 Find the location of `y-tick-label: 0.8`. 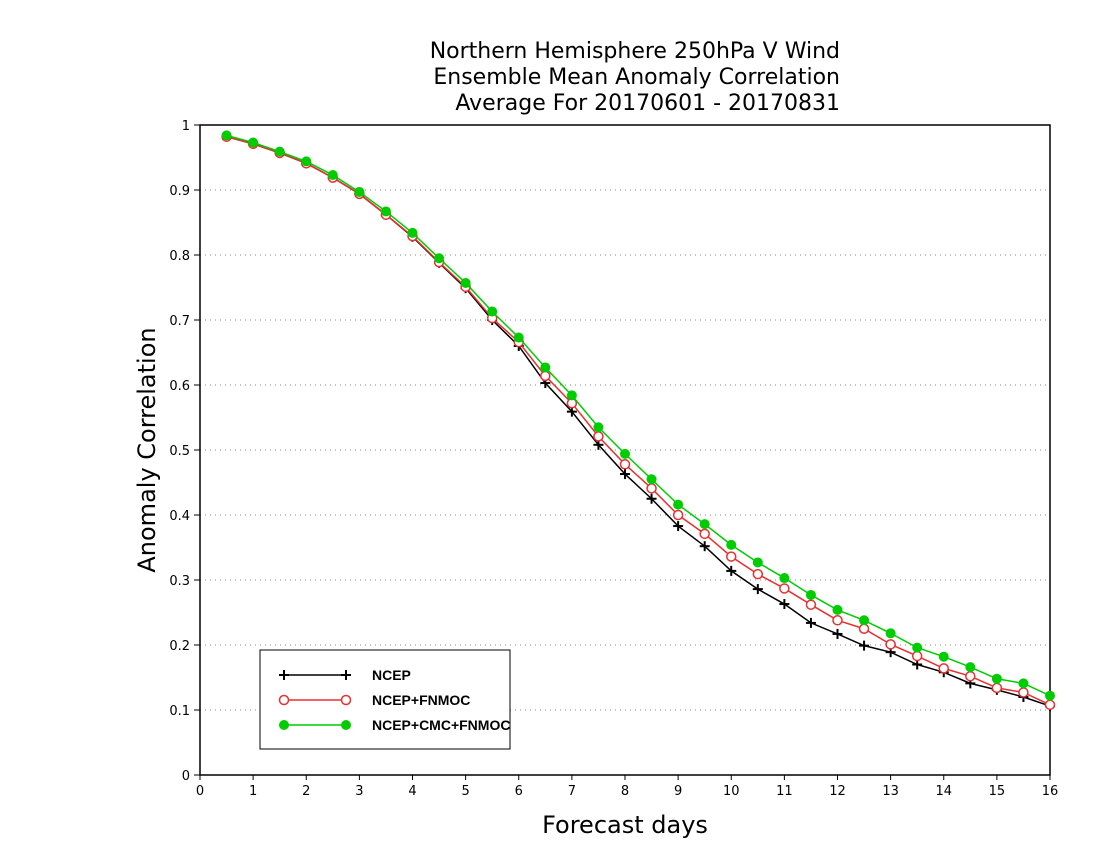

y-tick-label: 0.8 is located at coordinates (179, 256).